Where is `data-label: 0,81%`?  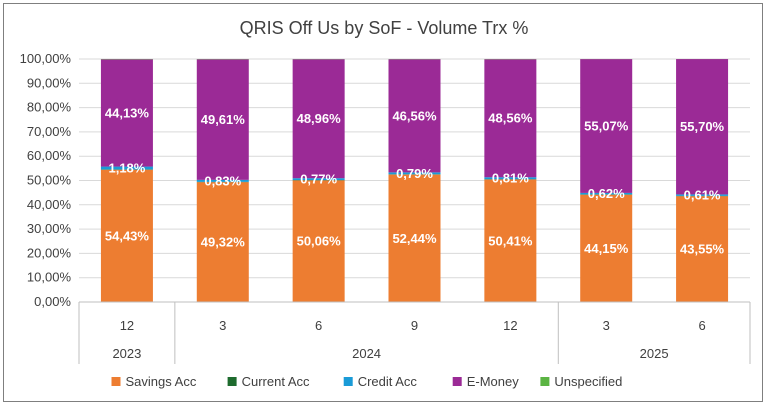 data-label: 0,81% is located at coordinates (510, 178).